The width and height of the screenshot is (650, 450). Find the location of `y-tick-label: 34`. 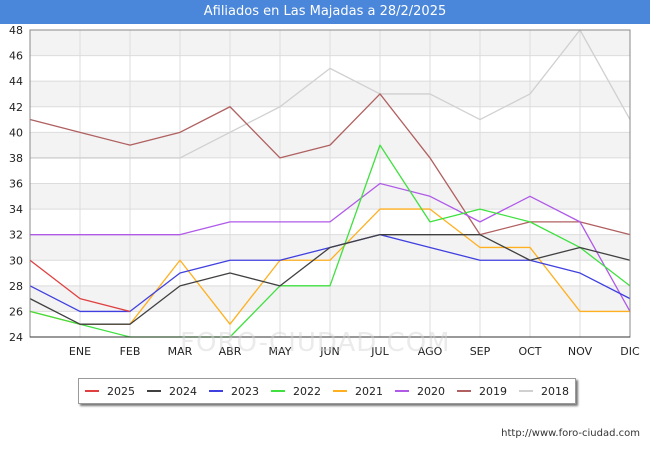

y-tick-label: 34 is located at coordinates (16, 209).